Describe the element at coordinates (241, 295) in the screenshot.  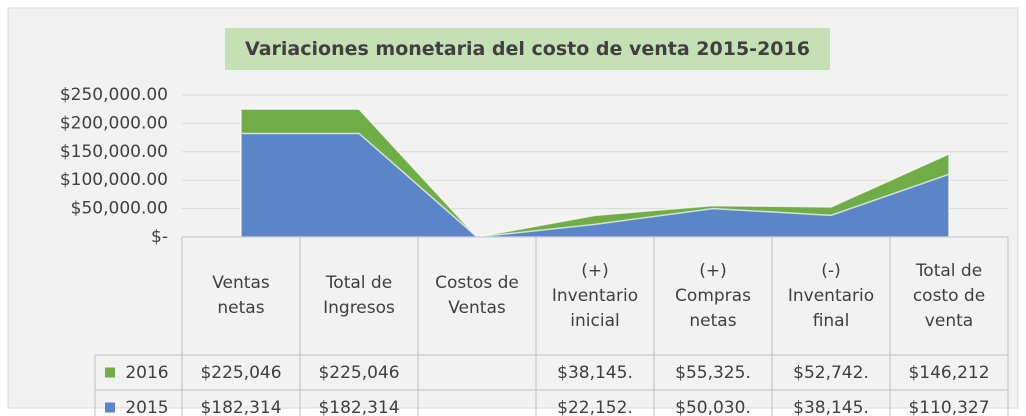
I see `x-tick-label: Ventas netas` at that location.